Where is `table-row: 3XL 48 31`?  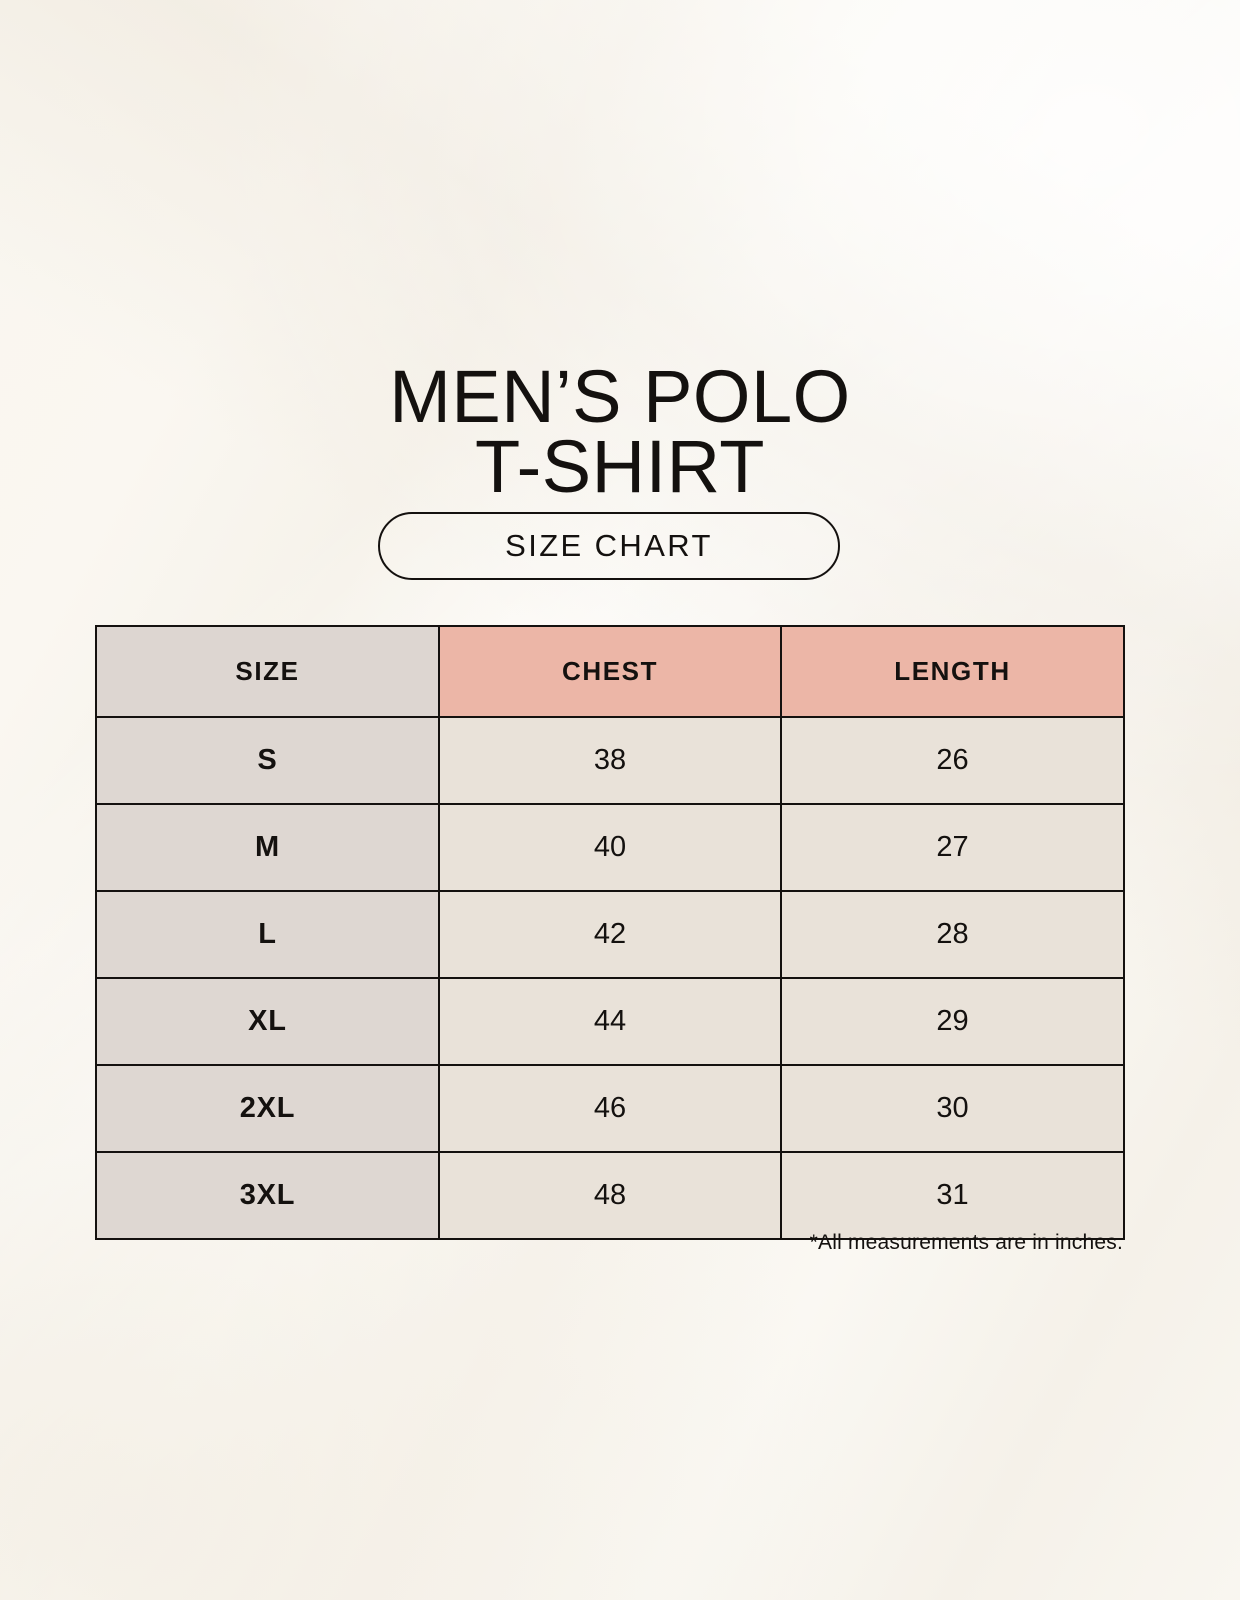 table-row: 3XL 48 31 is located at coordinates (610, 1195).